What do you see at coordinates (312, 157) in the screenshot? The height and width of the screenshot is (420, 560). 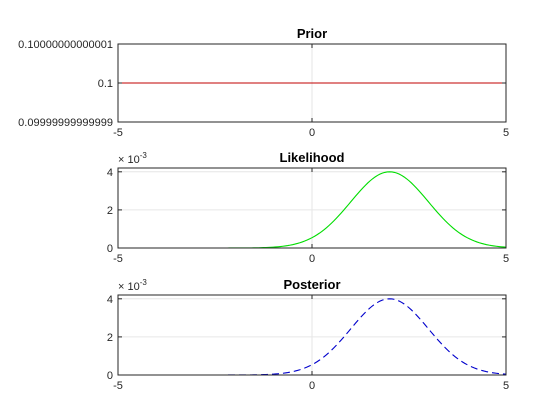 I see `likelihood-title: Likelihood` at bounding box center [312, 157].